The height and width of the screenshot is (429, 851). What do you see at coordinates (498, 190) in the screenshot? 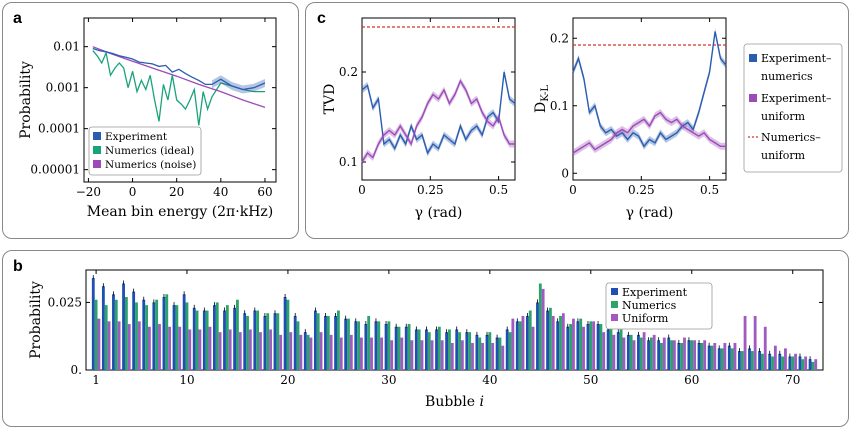
I see `panel-c-left-xtick-label: 0.5` at bounding box center [498, 190].